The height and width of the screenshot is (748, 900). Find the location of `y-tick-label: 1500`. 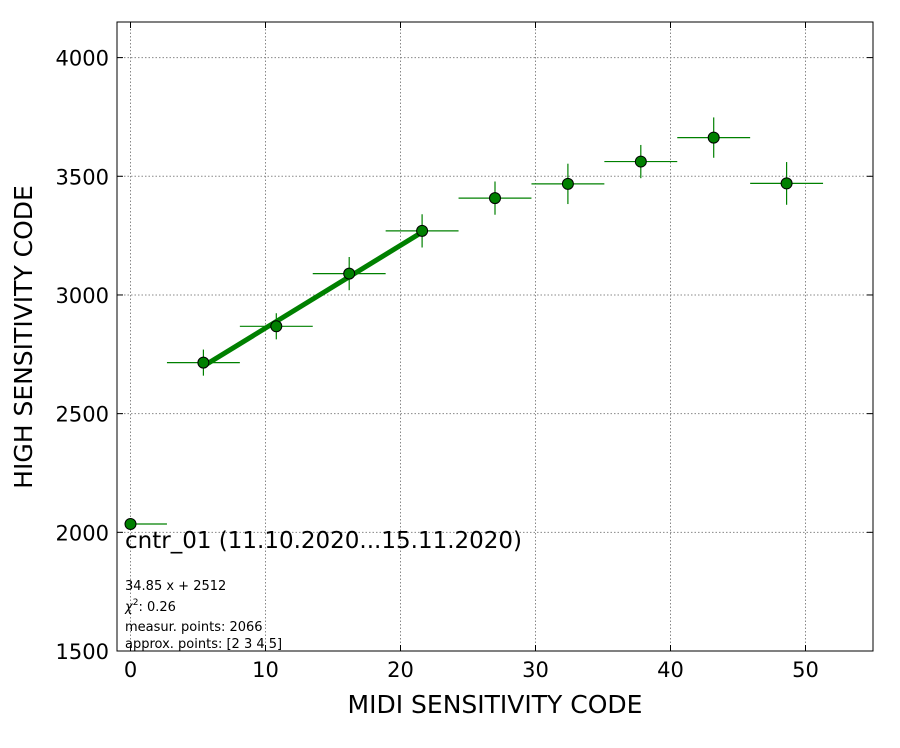

y-tick-label: 1500 is located at coordinates (82, 652).